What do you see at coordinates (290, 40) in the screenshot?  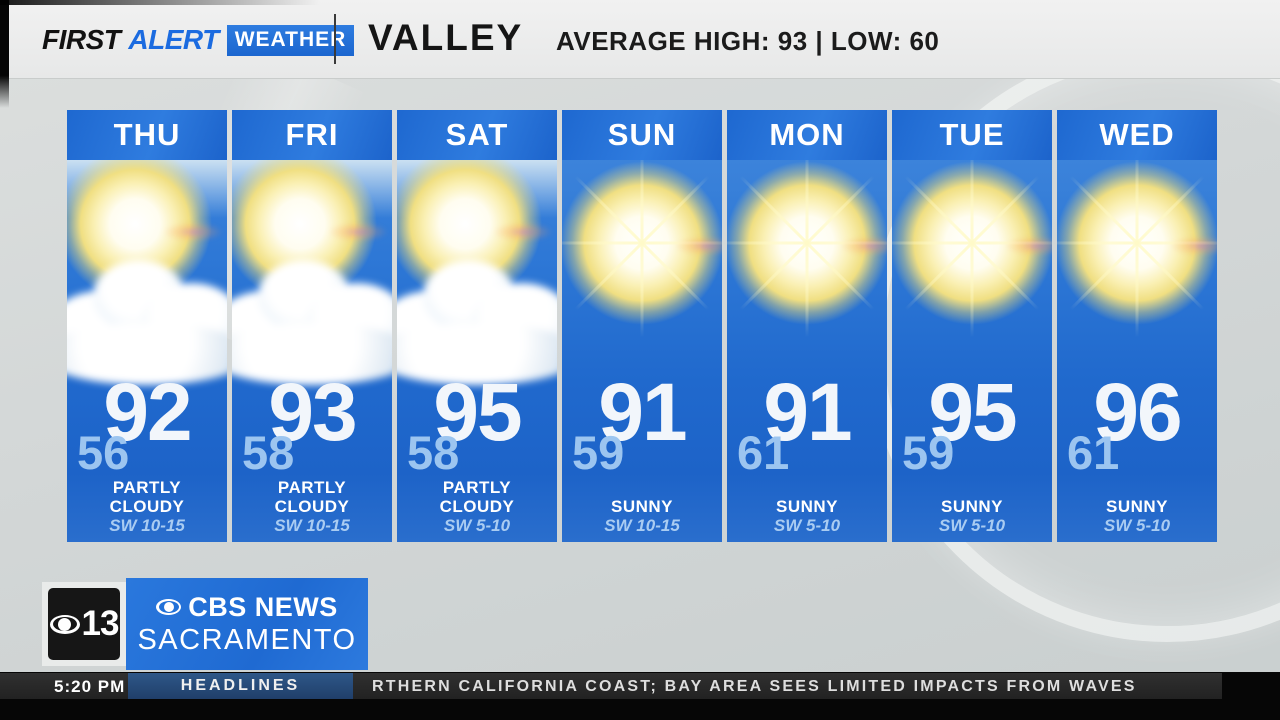 I see `brand-word-weather: WEATHER` at bounding box center [290, 40].